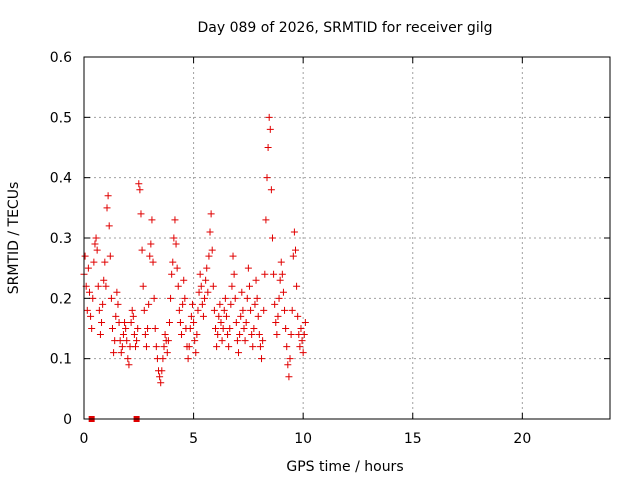 The width and height of the screenshot is (640, 480). What do you see at coordinates (61, 58) in the screenshot?
I see `y-tick-label: 0.6` at bounding box center [61, 58].